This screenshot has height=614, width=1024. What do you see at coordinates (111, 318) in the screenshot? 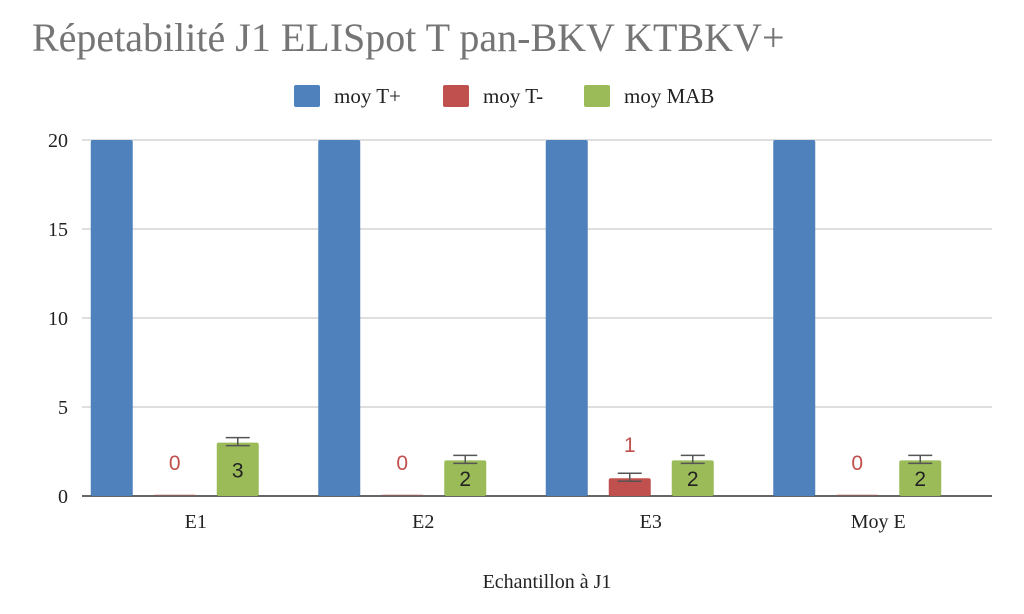
I see `bar-moy-t+-e1` at bounding box center [111, 318].